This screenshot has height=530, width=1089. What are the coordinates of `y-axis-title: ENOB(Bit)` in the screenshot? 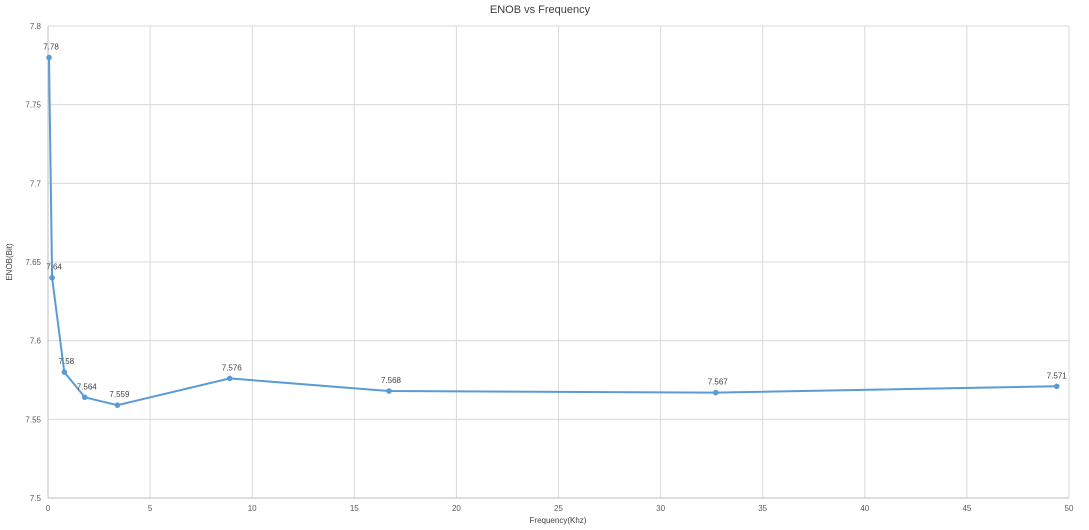 It's located at (9, 262).